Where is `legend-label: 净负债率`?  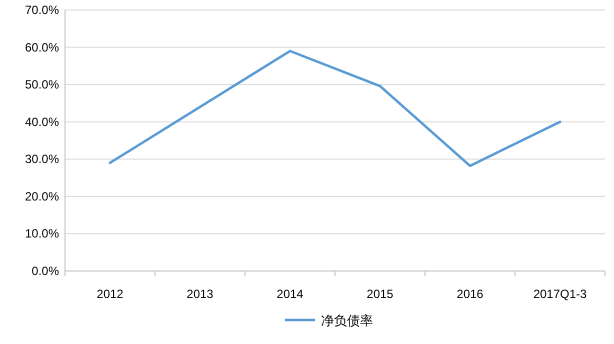 legend-label: 净负债率 is located at coordinates (347, 320).